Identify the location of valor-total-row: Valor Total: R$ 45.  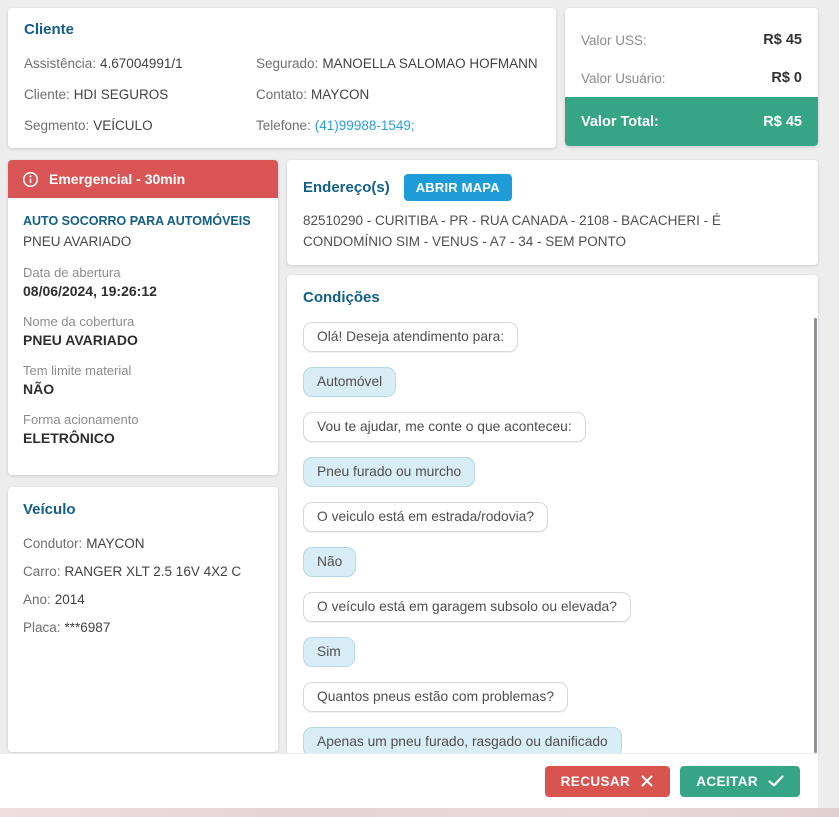
(691, 121).